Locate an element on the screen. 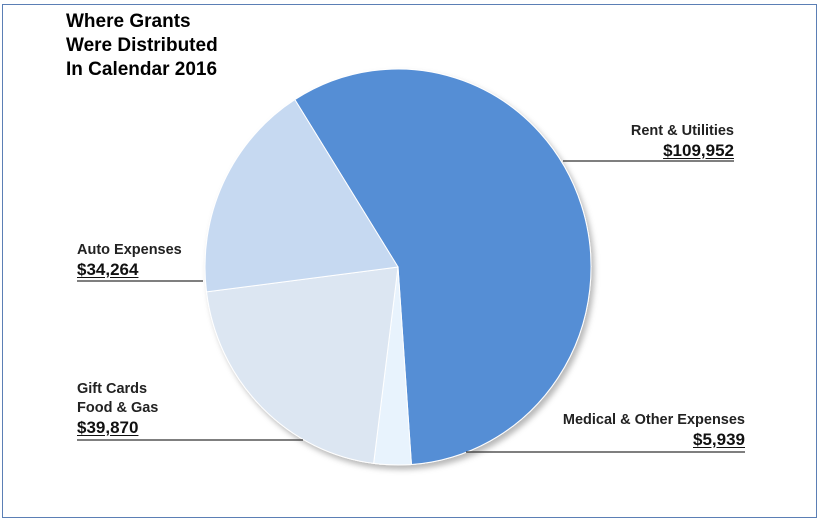 The height and width of the screenshot is (522, 821). label-medical-other: Medical & Other Expenses $5,939 is located at coordinates (653, 430).